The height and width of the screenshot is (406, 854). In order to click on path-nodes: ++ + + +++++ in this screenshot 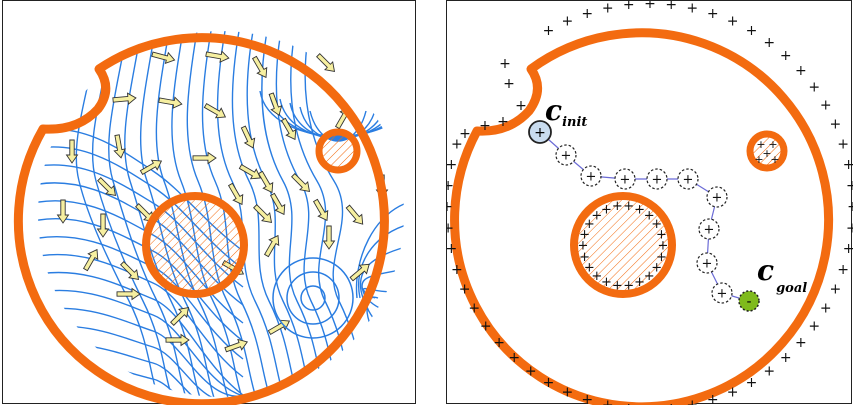, I will do `click(644, 224)`.